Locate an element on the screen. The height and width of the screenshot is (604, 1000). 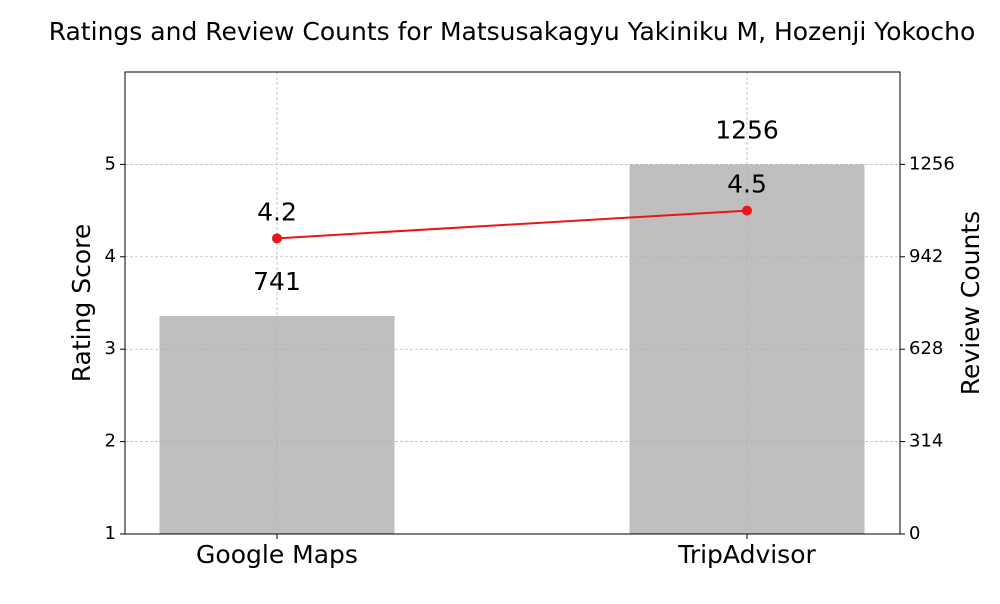
y-tick-label: 2 is located at coordinates (110, 441).